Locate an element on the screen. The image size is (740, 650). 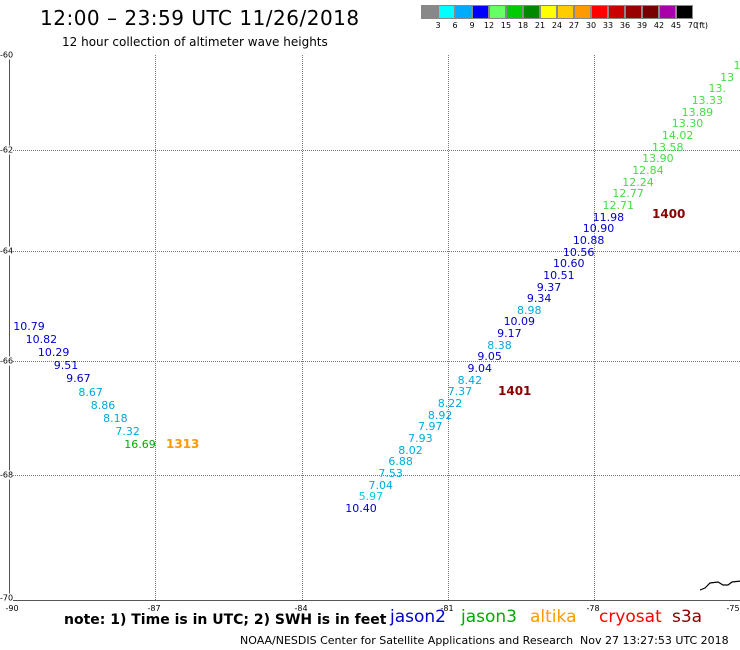
legend-swatches is located at coordinates (557, 12).